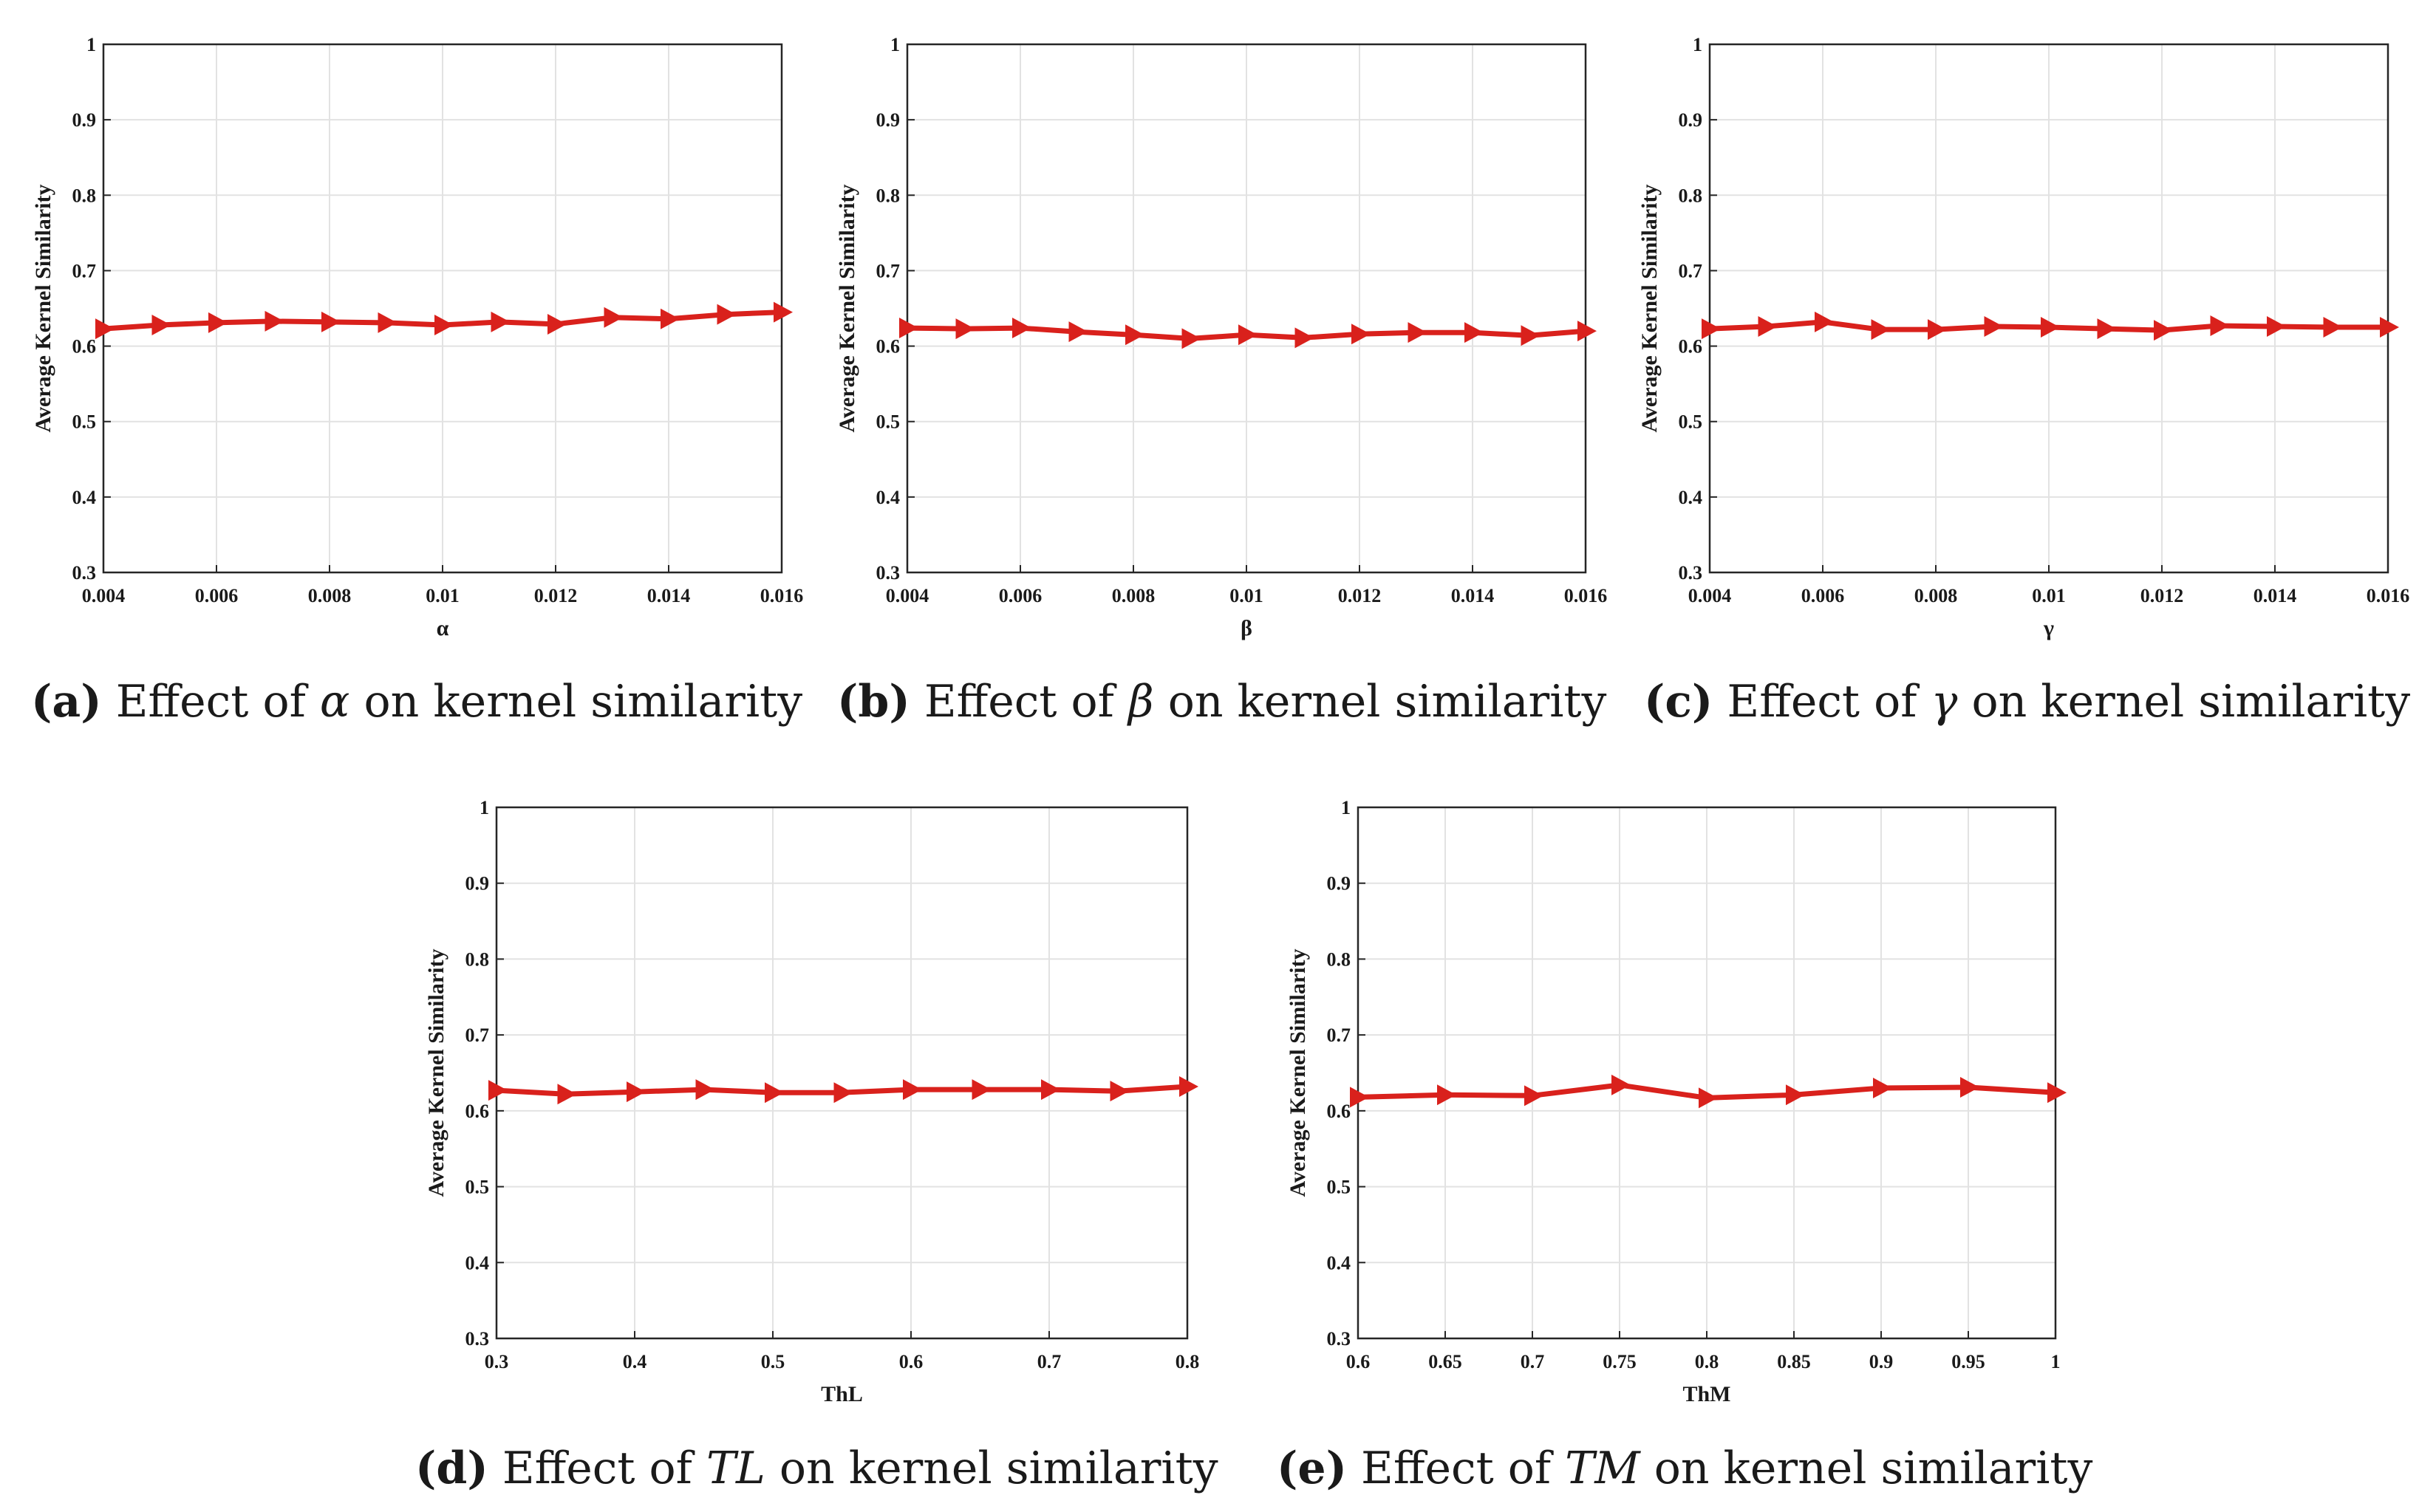 This screenshot has height=1512, width=2436. Describe the element at coordinates (2056, 1361) in the screenshot. I see `x-tick-label: 1` at that location.